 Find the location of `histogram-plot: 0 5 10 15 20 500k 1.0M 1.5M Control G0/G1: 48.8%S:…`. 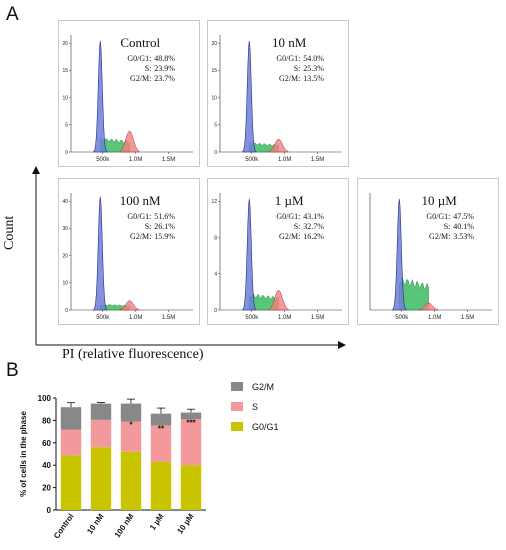

histogram-plot: 0 5 10 15 20 500k 1.0M 1.5M Control G0/G1: 48.8%S:… is located at coordinates (127, 99).